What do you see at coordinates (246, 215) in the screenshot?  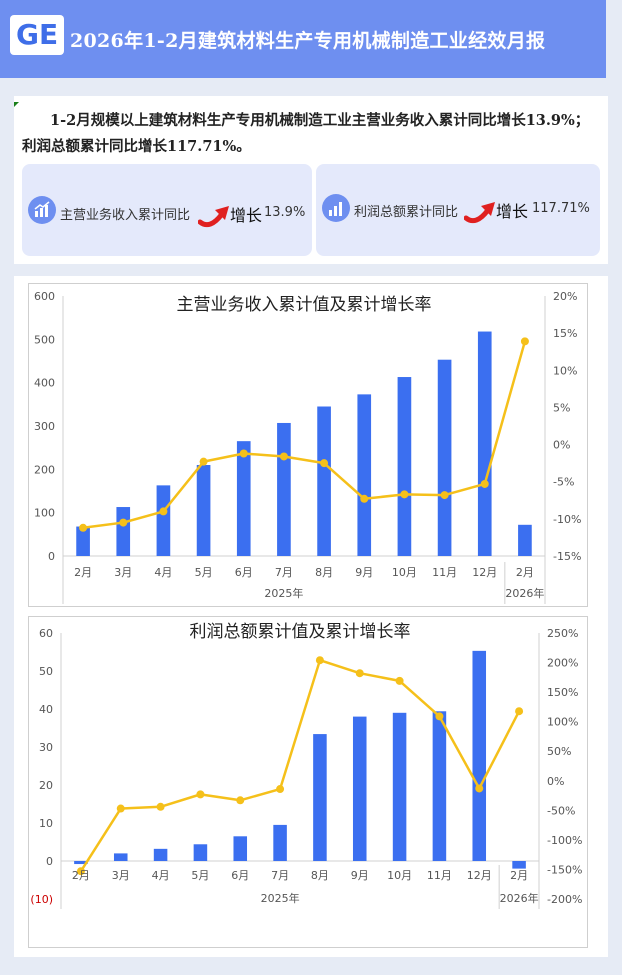 I see `kpi-revenue-change-word: 增长` at bounding box center [246, 215].